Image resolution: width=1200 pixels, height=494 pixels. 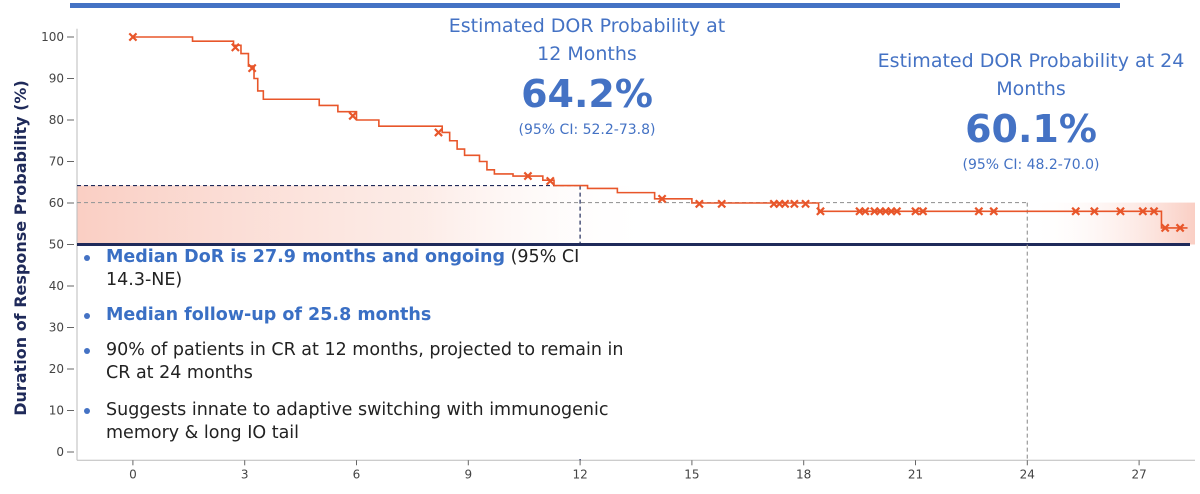 I want to click on y-tick-label: 80, so click(x=56, y=120).